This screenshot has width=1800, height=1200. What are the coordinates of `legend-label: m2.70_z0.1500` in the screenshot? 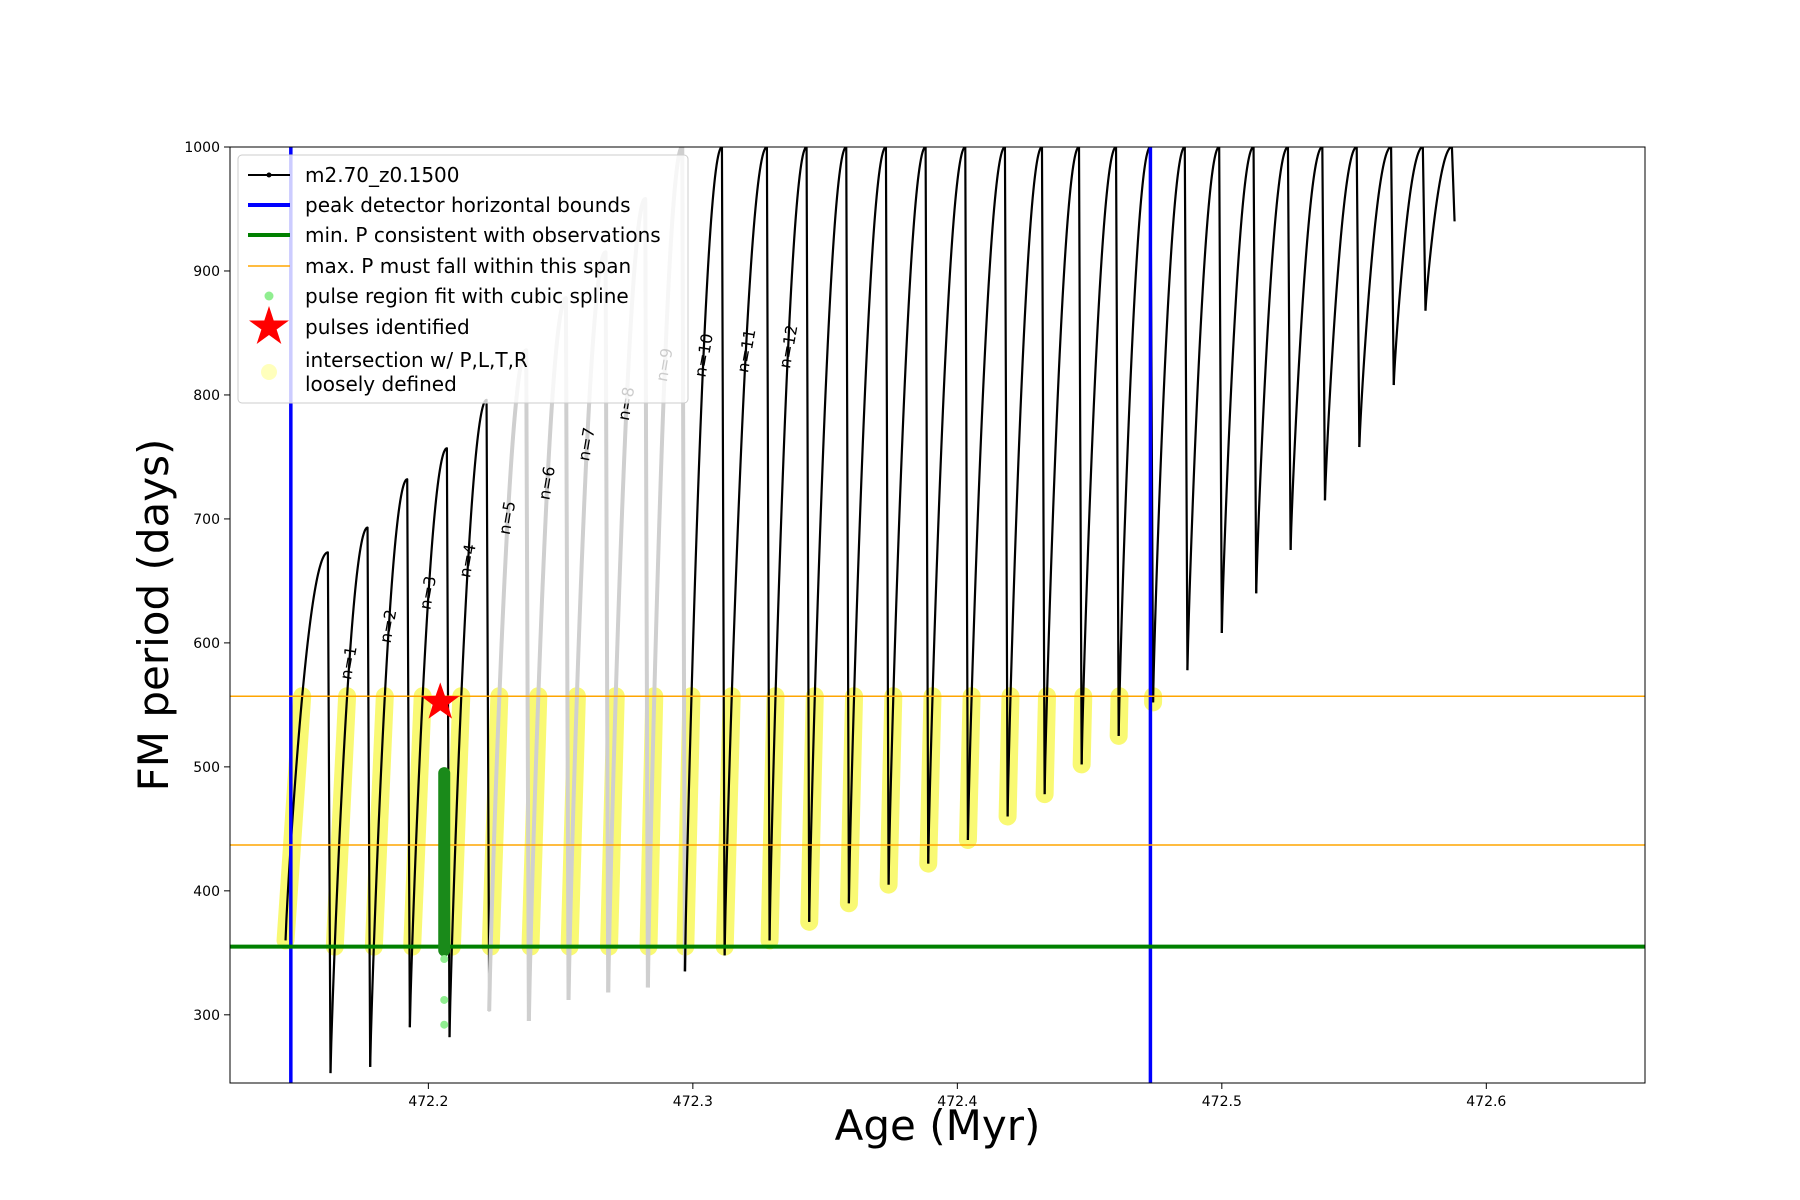 It's located at (382, 175).